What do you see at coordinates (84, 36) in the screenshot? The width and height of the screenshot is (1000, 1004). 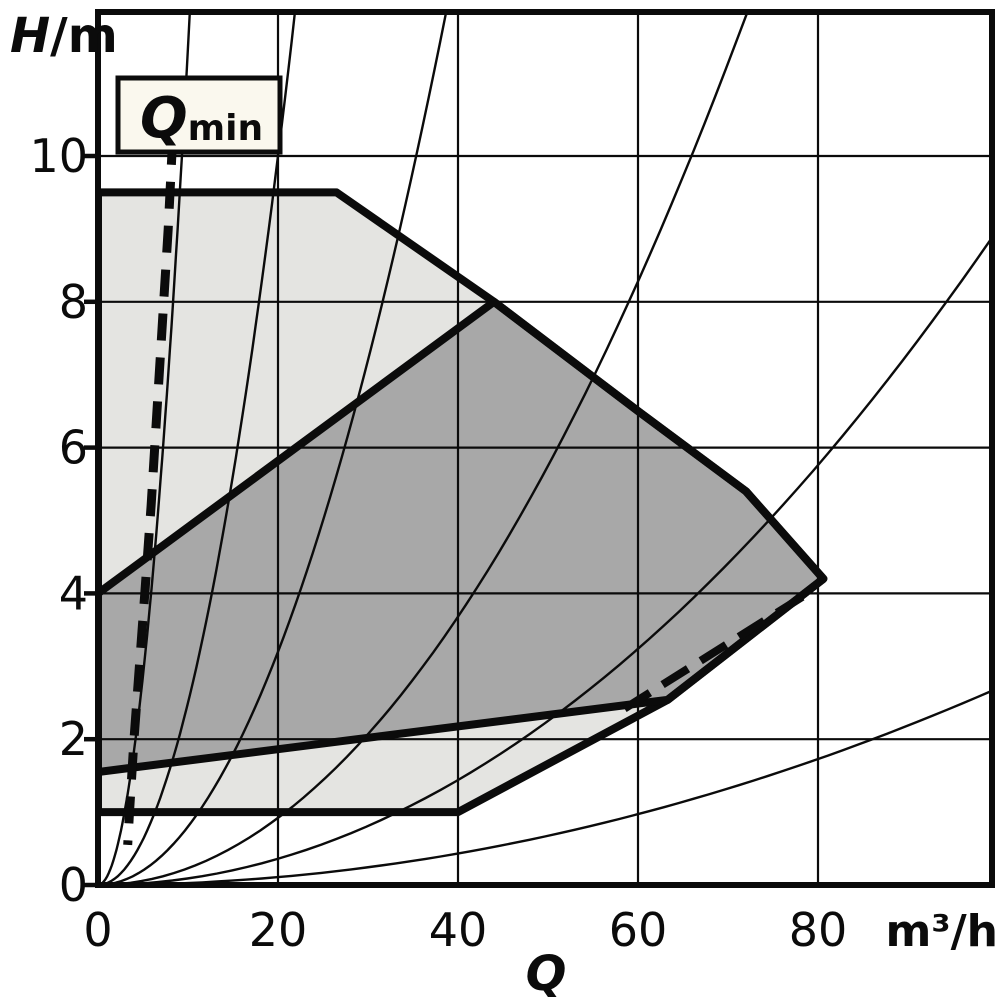 I see `y-axis-unit: /m` at bounding box center [84, 36].